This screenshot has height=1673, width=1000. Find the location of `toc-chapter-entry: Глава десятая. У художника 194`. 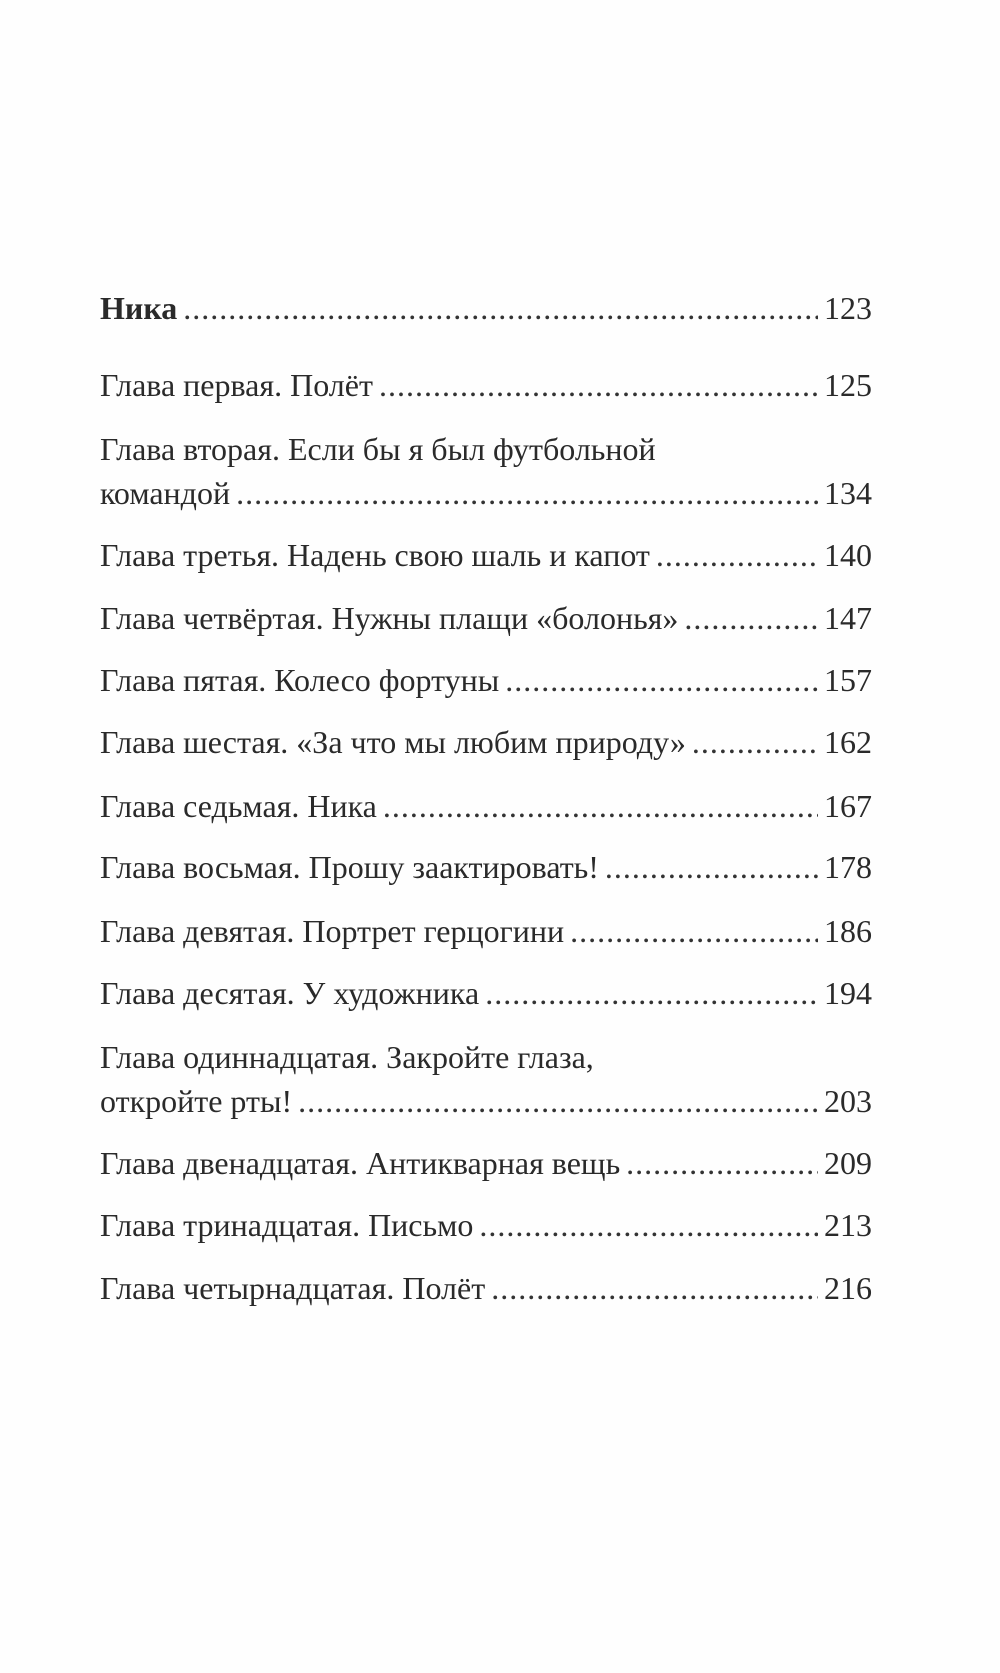

toc-chapter-entry: Глава десятая. У художника 194 is located at coordinates (486, 993).